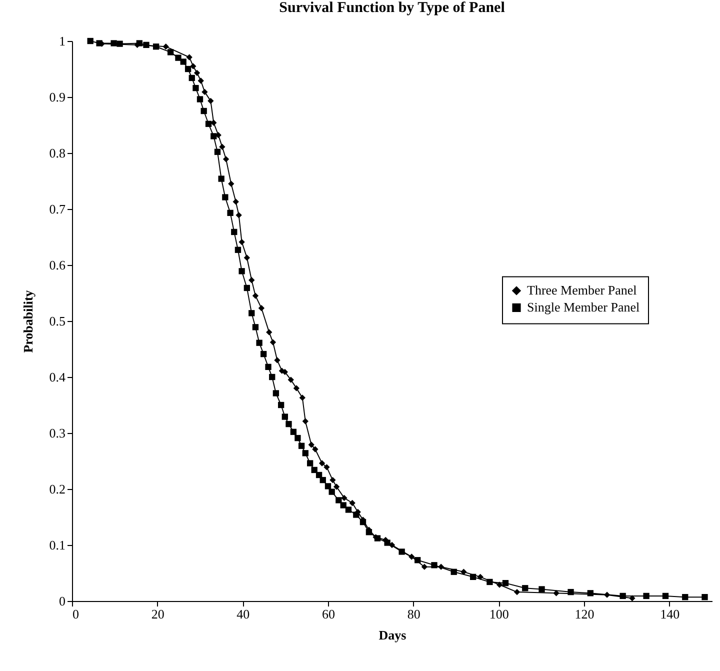 The height and width of the screenshot is (671, 720). What do you see at coordinates (499, 614) in the screenshot?
I see `x-tick-label: 100` at bounding box center [499, 614].